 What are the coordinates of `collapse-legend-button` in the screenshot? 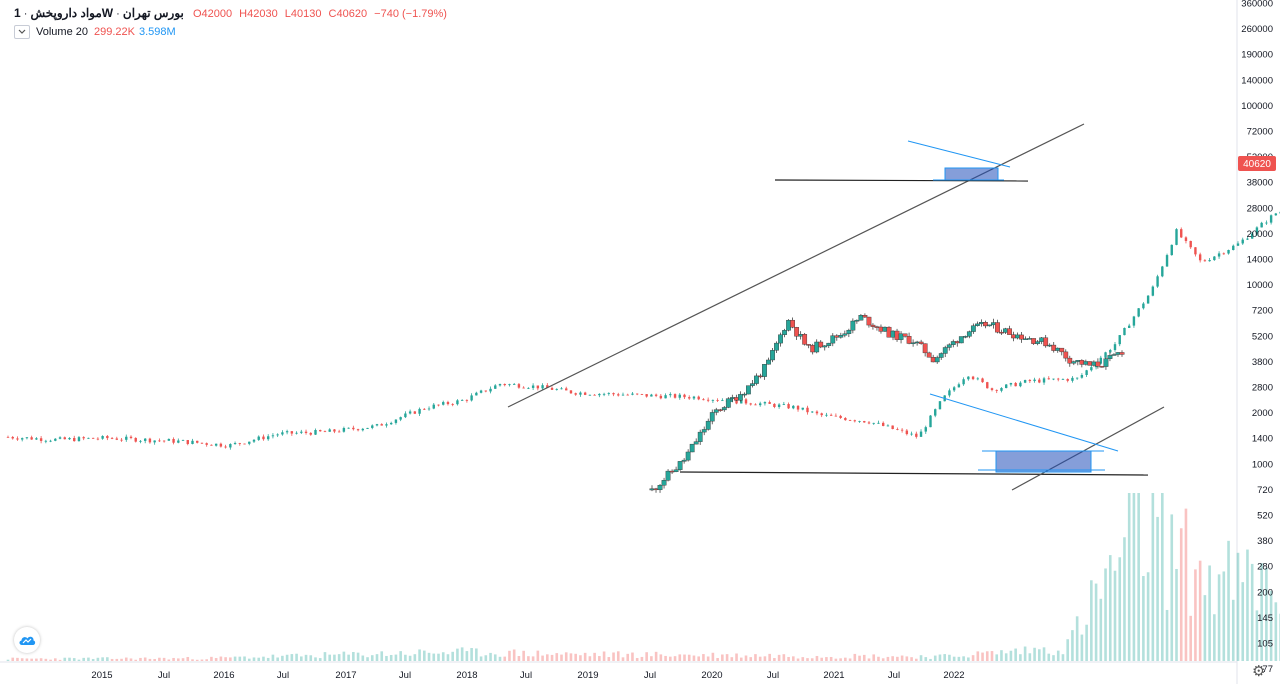 It's located at (22, 32).